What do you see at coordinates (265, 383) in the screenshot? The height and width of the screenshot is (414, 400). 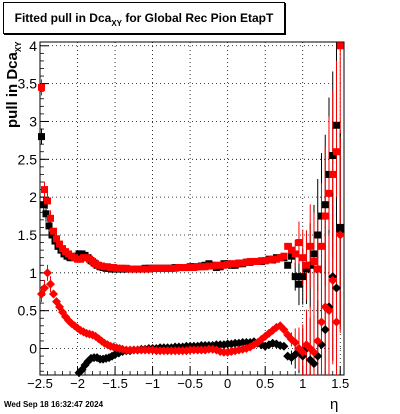 I see `x-tick-label: 0.5` at bounding box center [265, 383].